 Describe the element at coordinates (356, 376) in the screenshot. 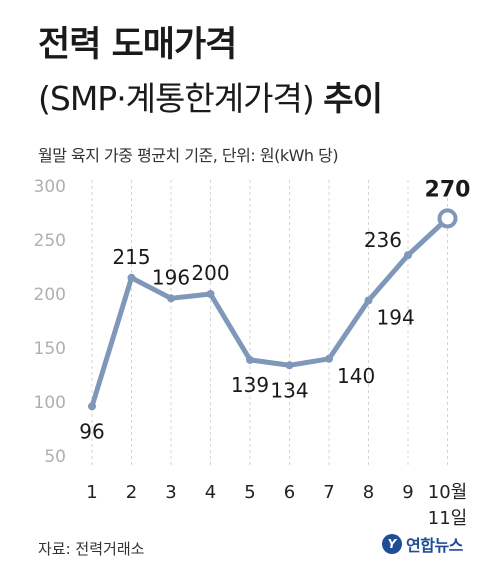

I see `data-label: 140` at that location.